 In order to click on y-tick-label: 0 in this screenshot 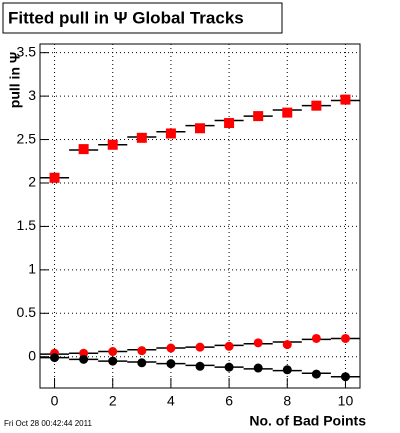, I will do `click(32, 355)`.